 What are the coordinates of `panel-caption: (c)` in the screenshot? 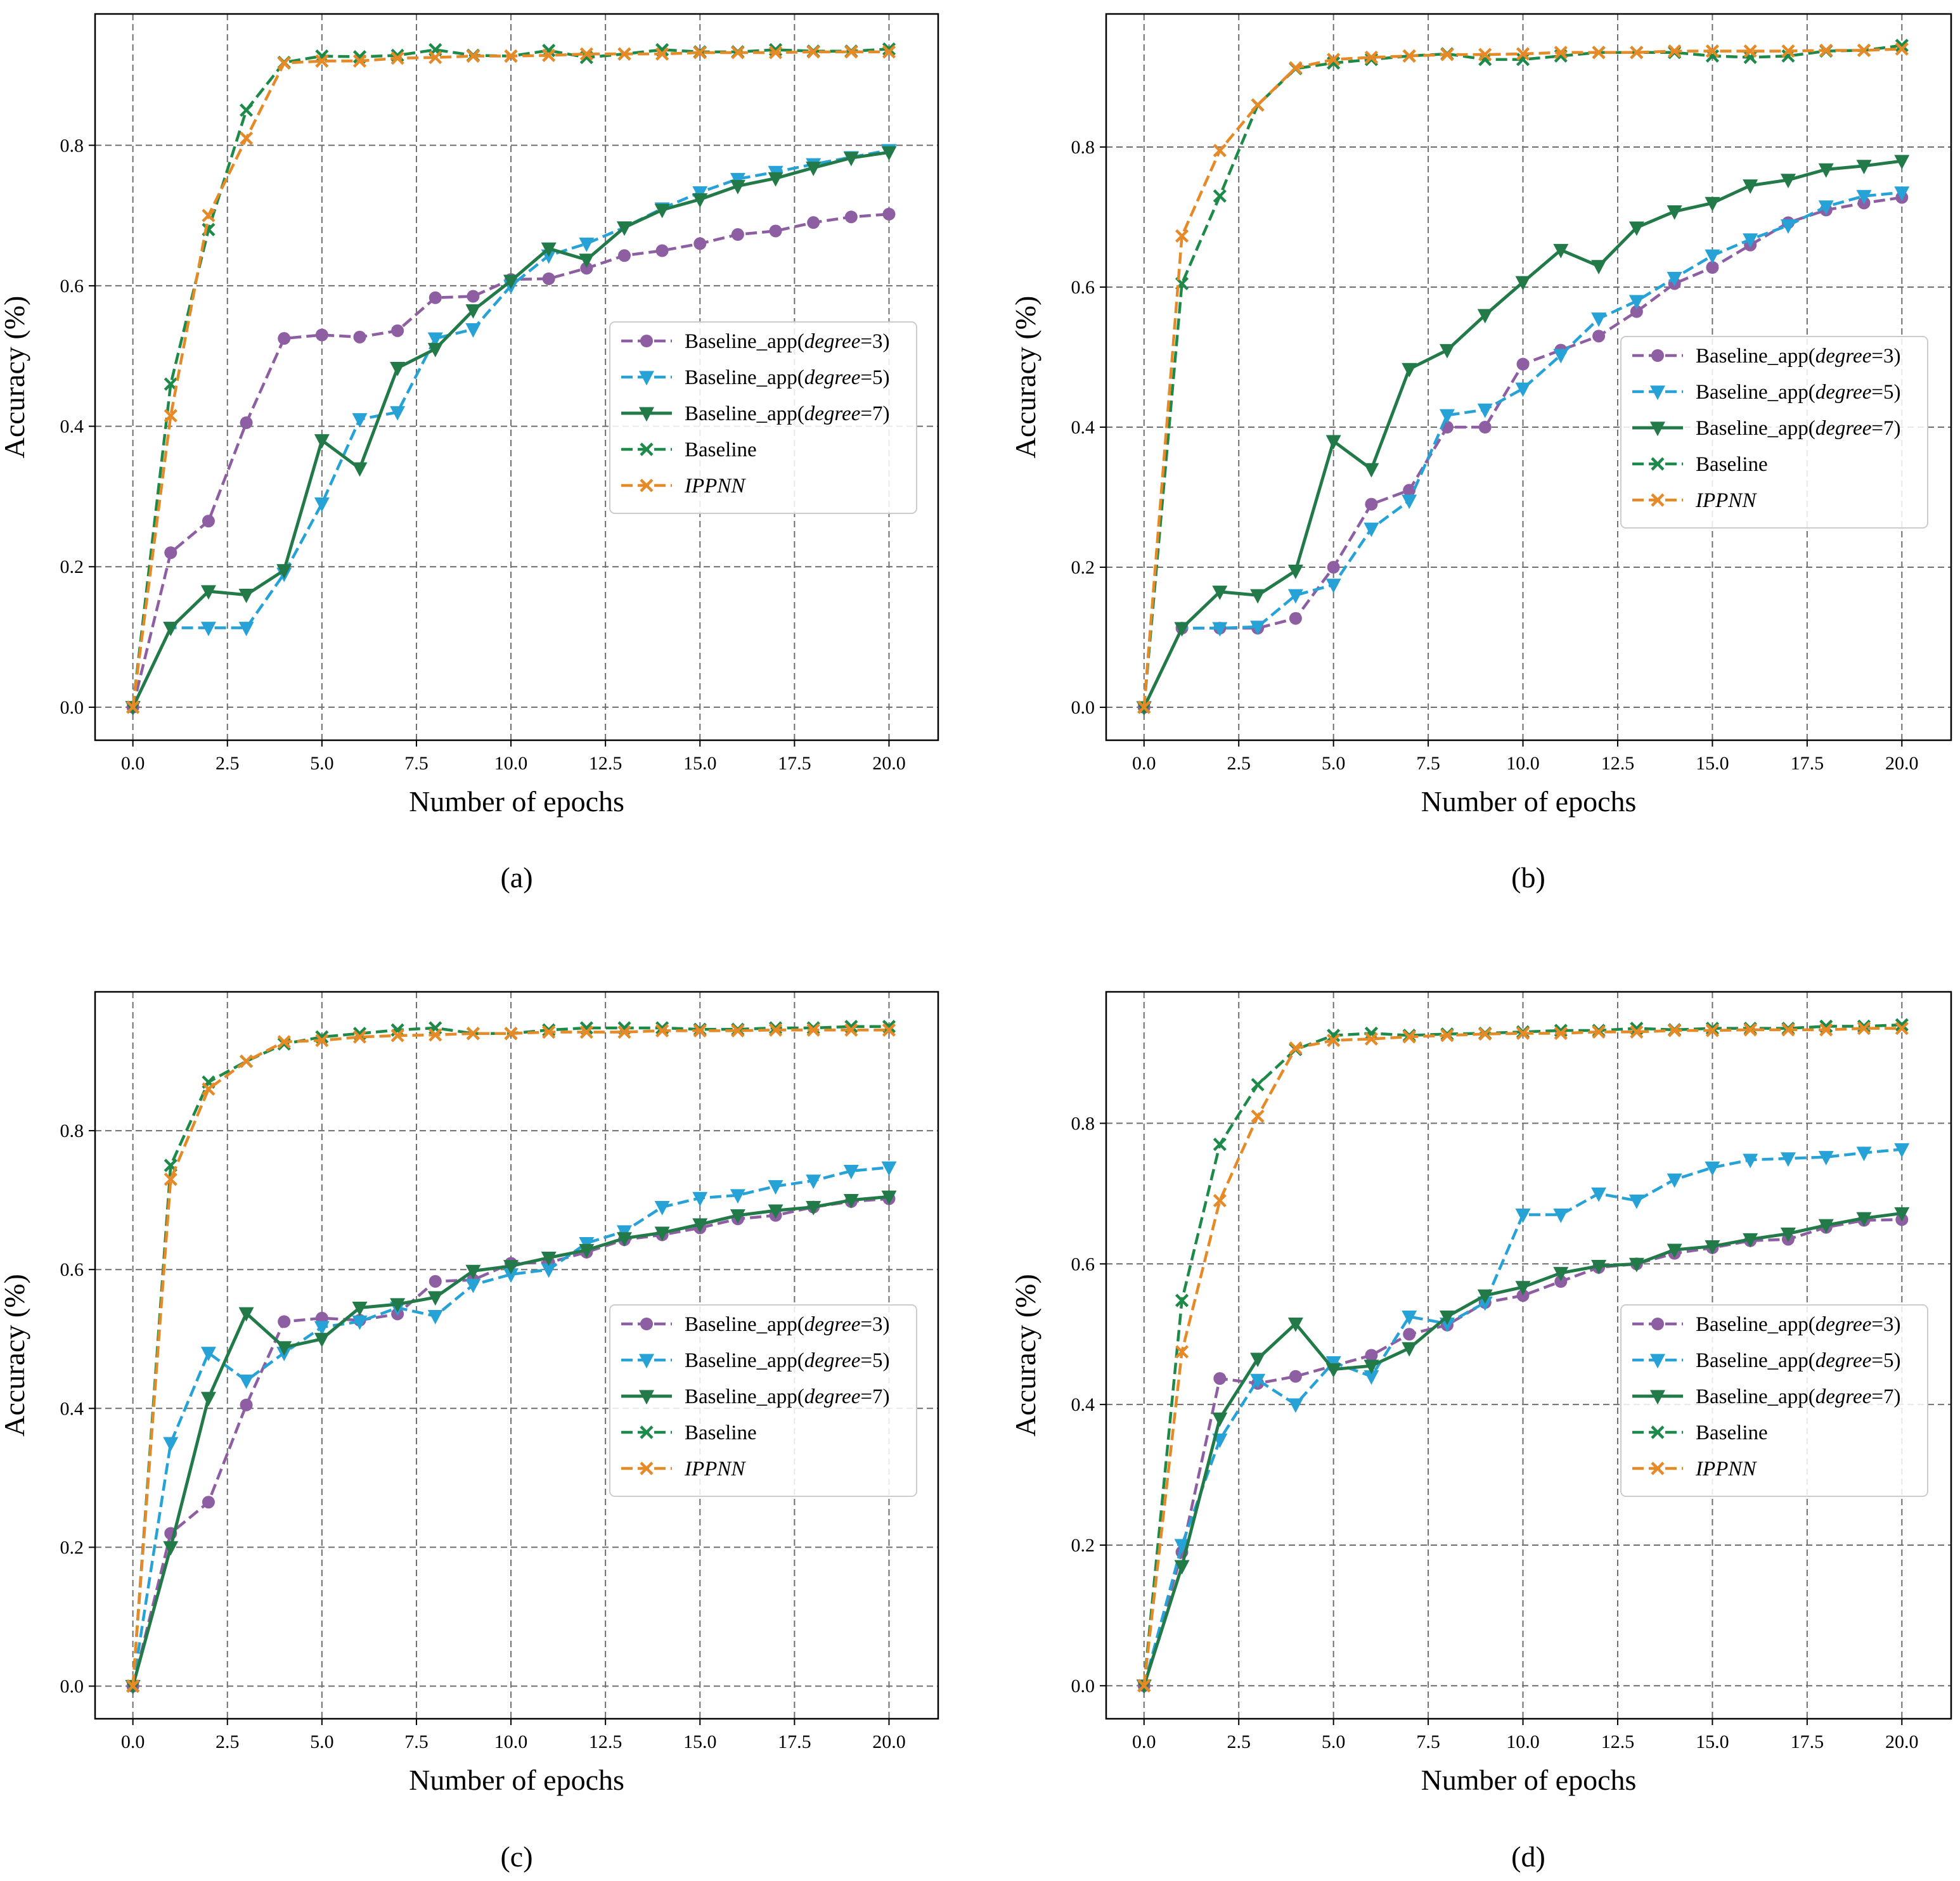 It's located at (516, 1856).